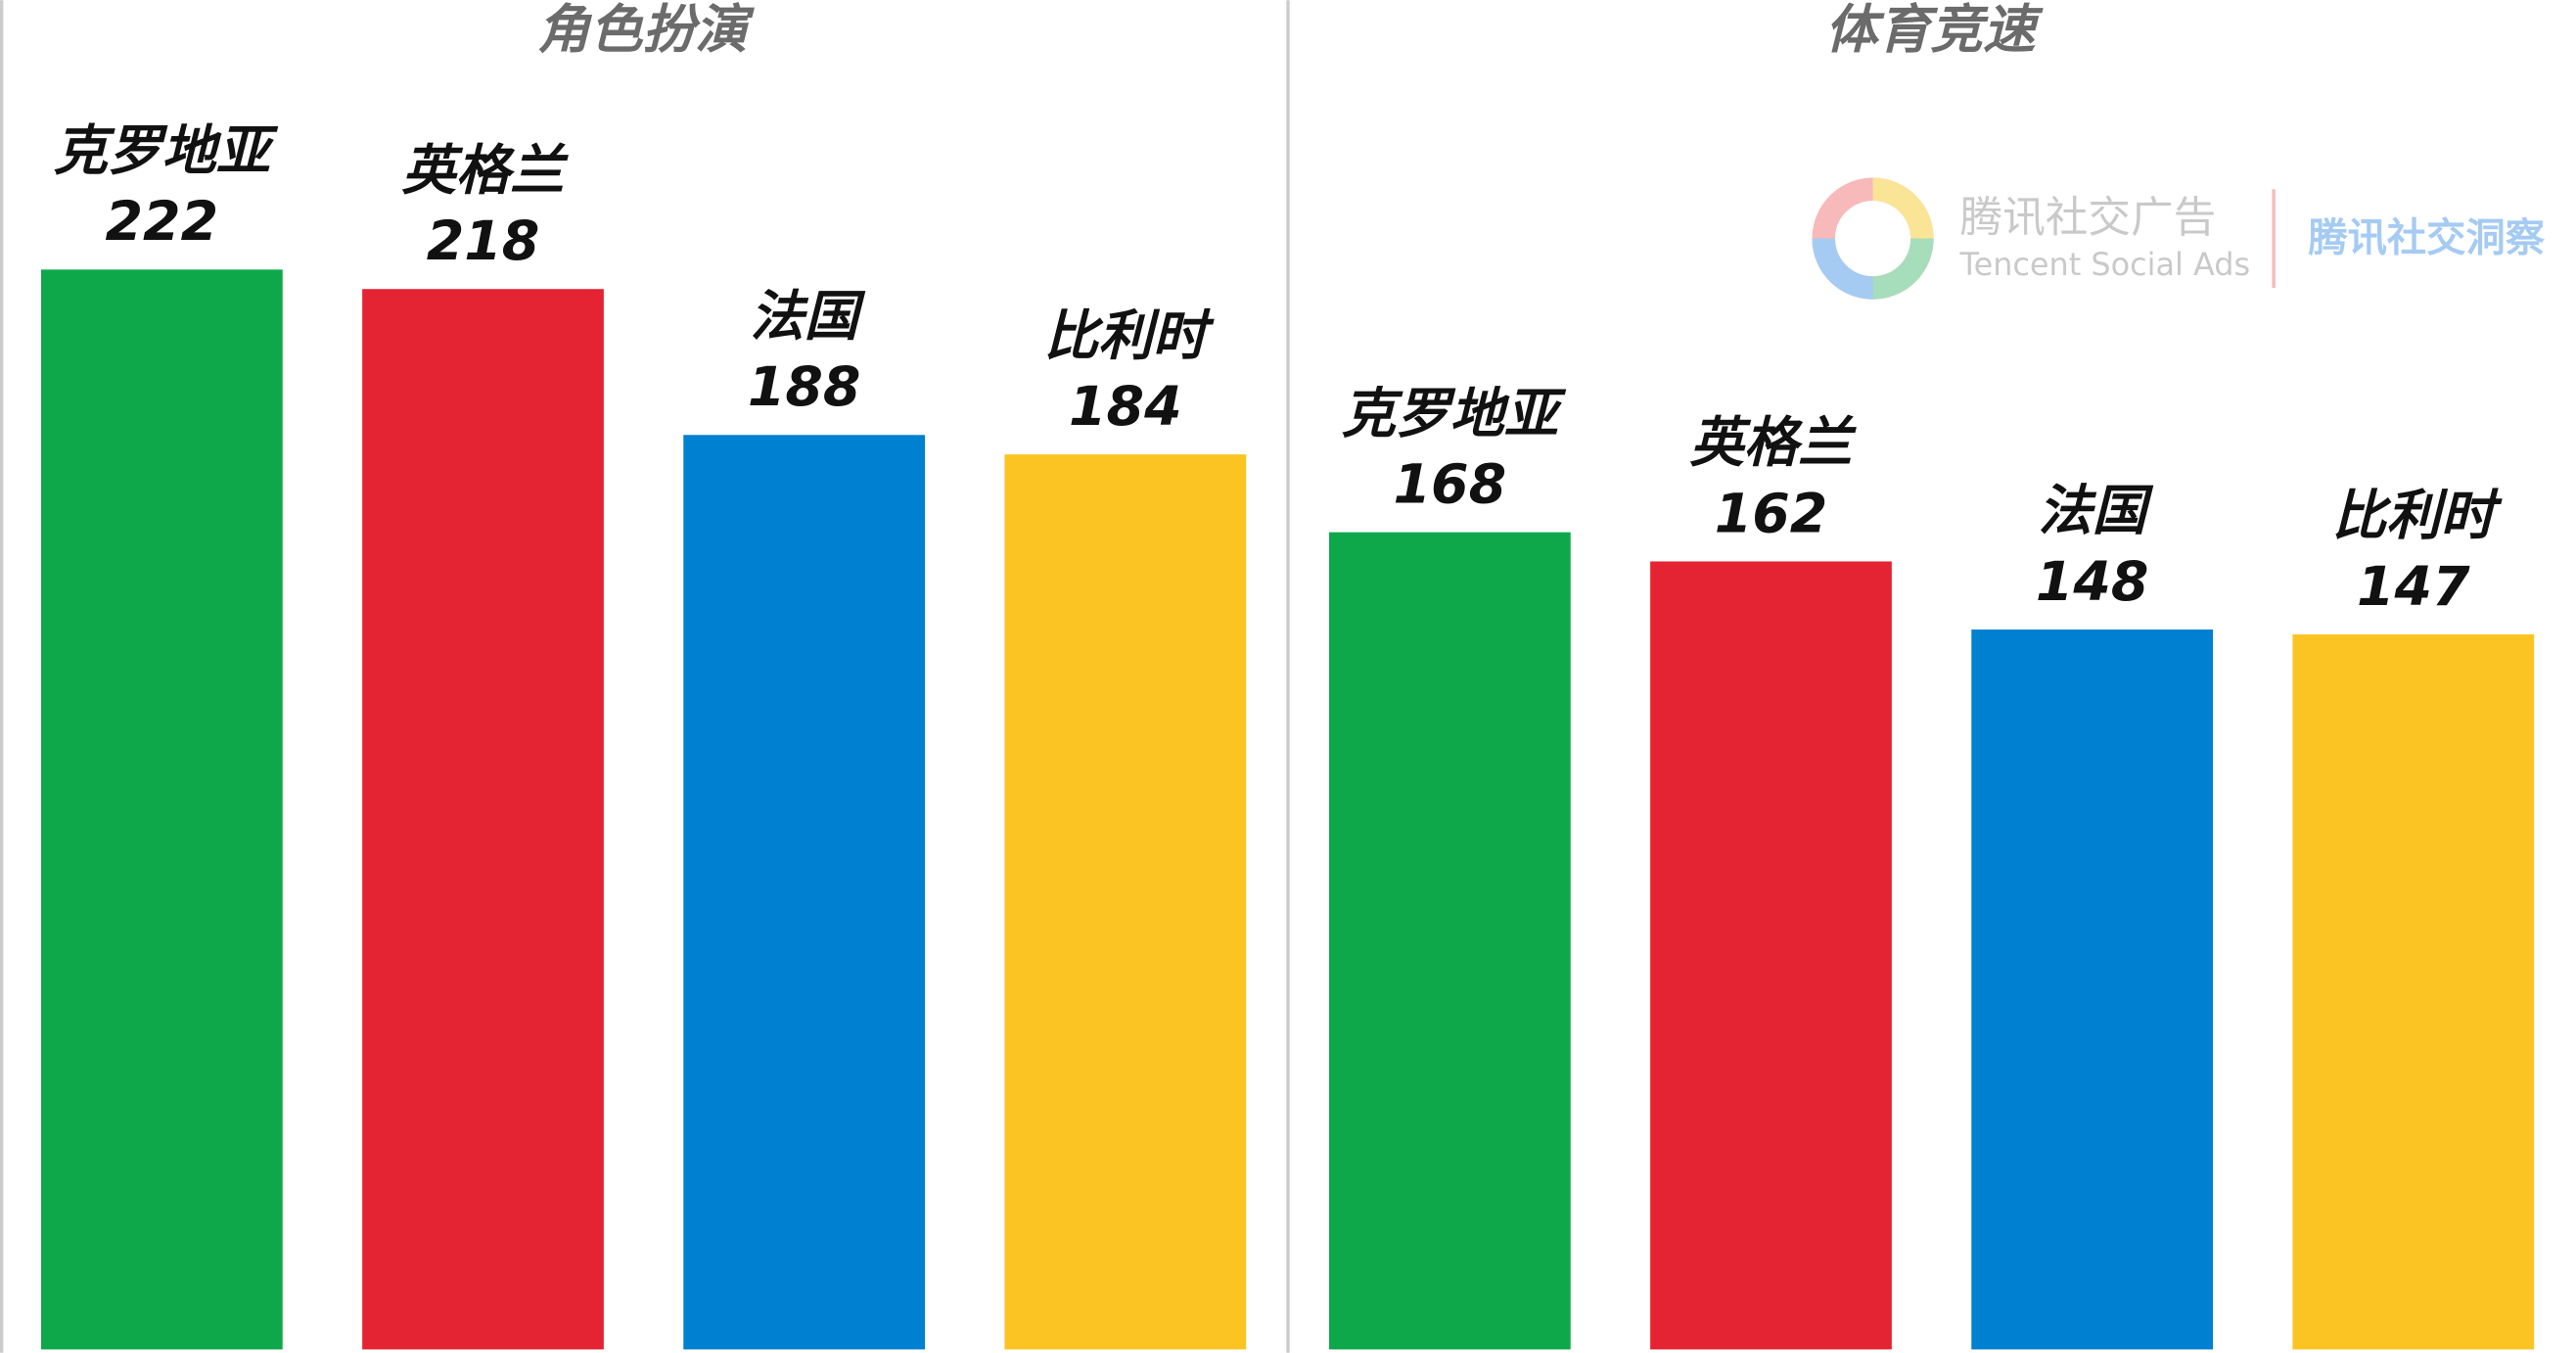  What do you see at coordinates (2093, 582) in the screenshot?
I see `value-label: 148` at bounding box center [2093, 582].